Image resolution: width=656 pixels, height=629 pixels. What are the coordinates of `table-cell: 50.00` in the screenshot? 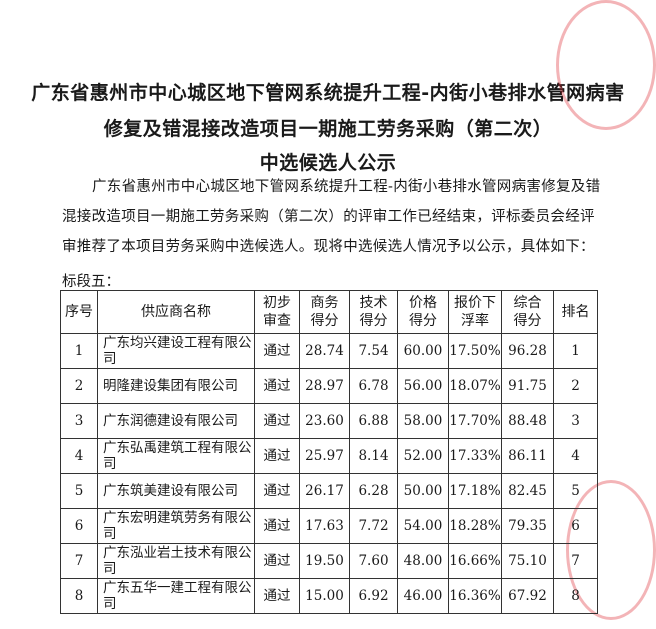 It's located at (423, 491).